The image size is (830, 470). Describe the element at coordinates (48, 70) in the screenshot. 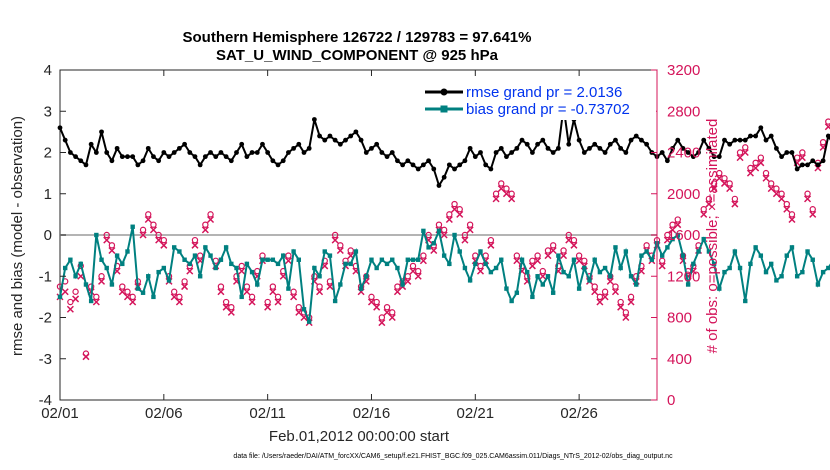

I see `y-left-tick-label: 4` at that location.